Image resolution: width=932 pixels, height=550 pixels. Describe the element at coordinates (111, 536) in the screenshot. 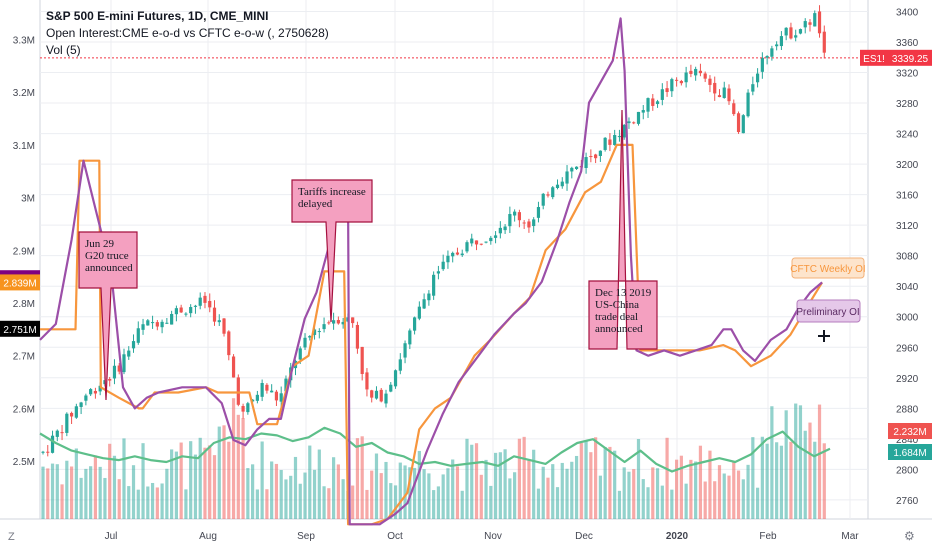

I see `time-axis-tick-label: Jul` at that location.